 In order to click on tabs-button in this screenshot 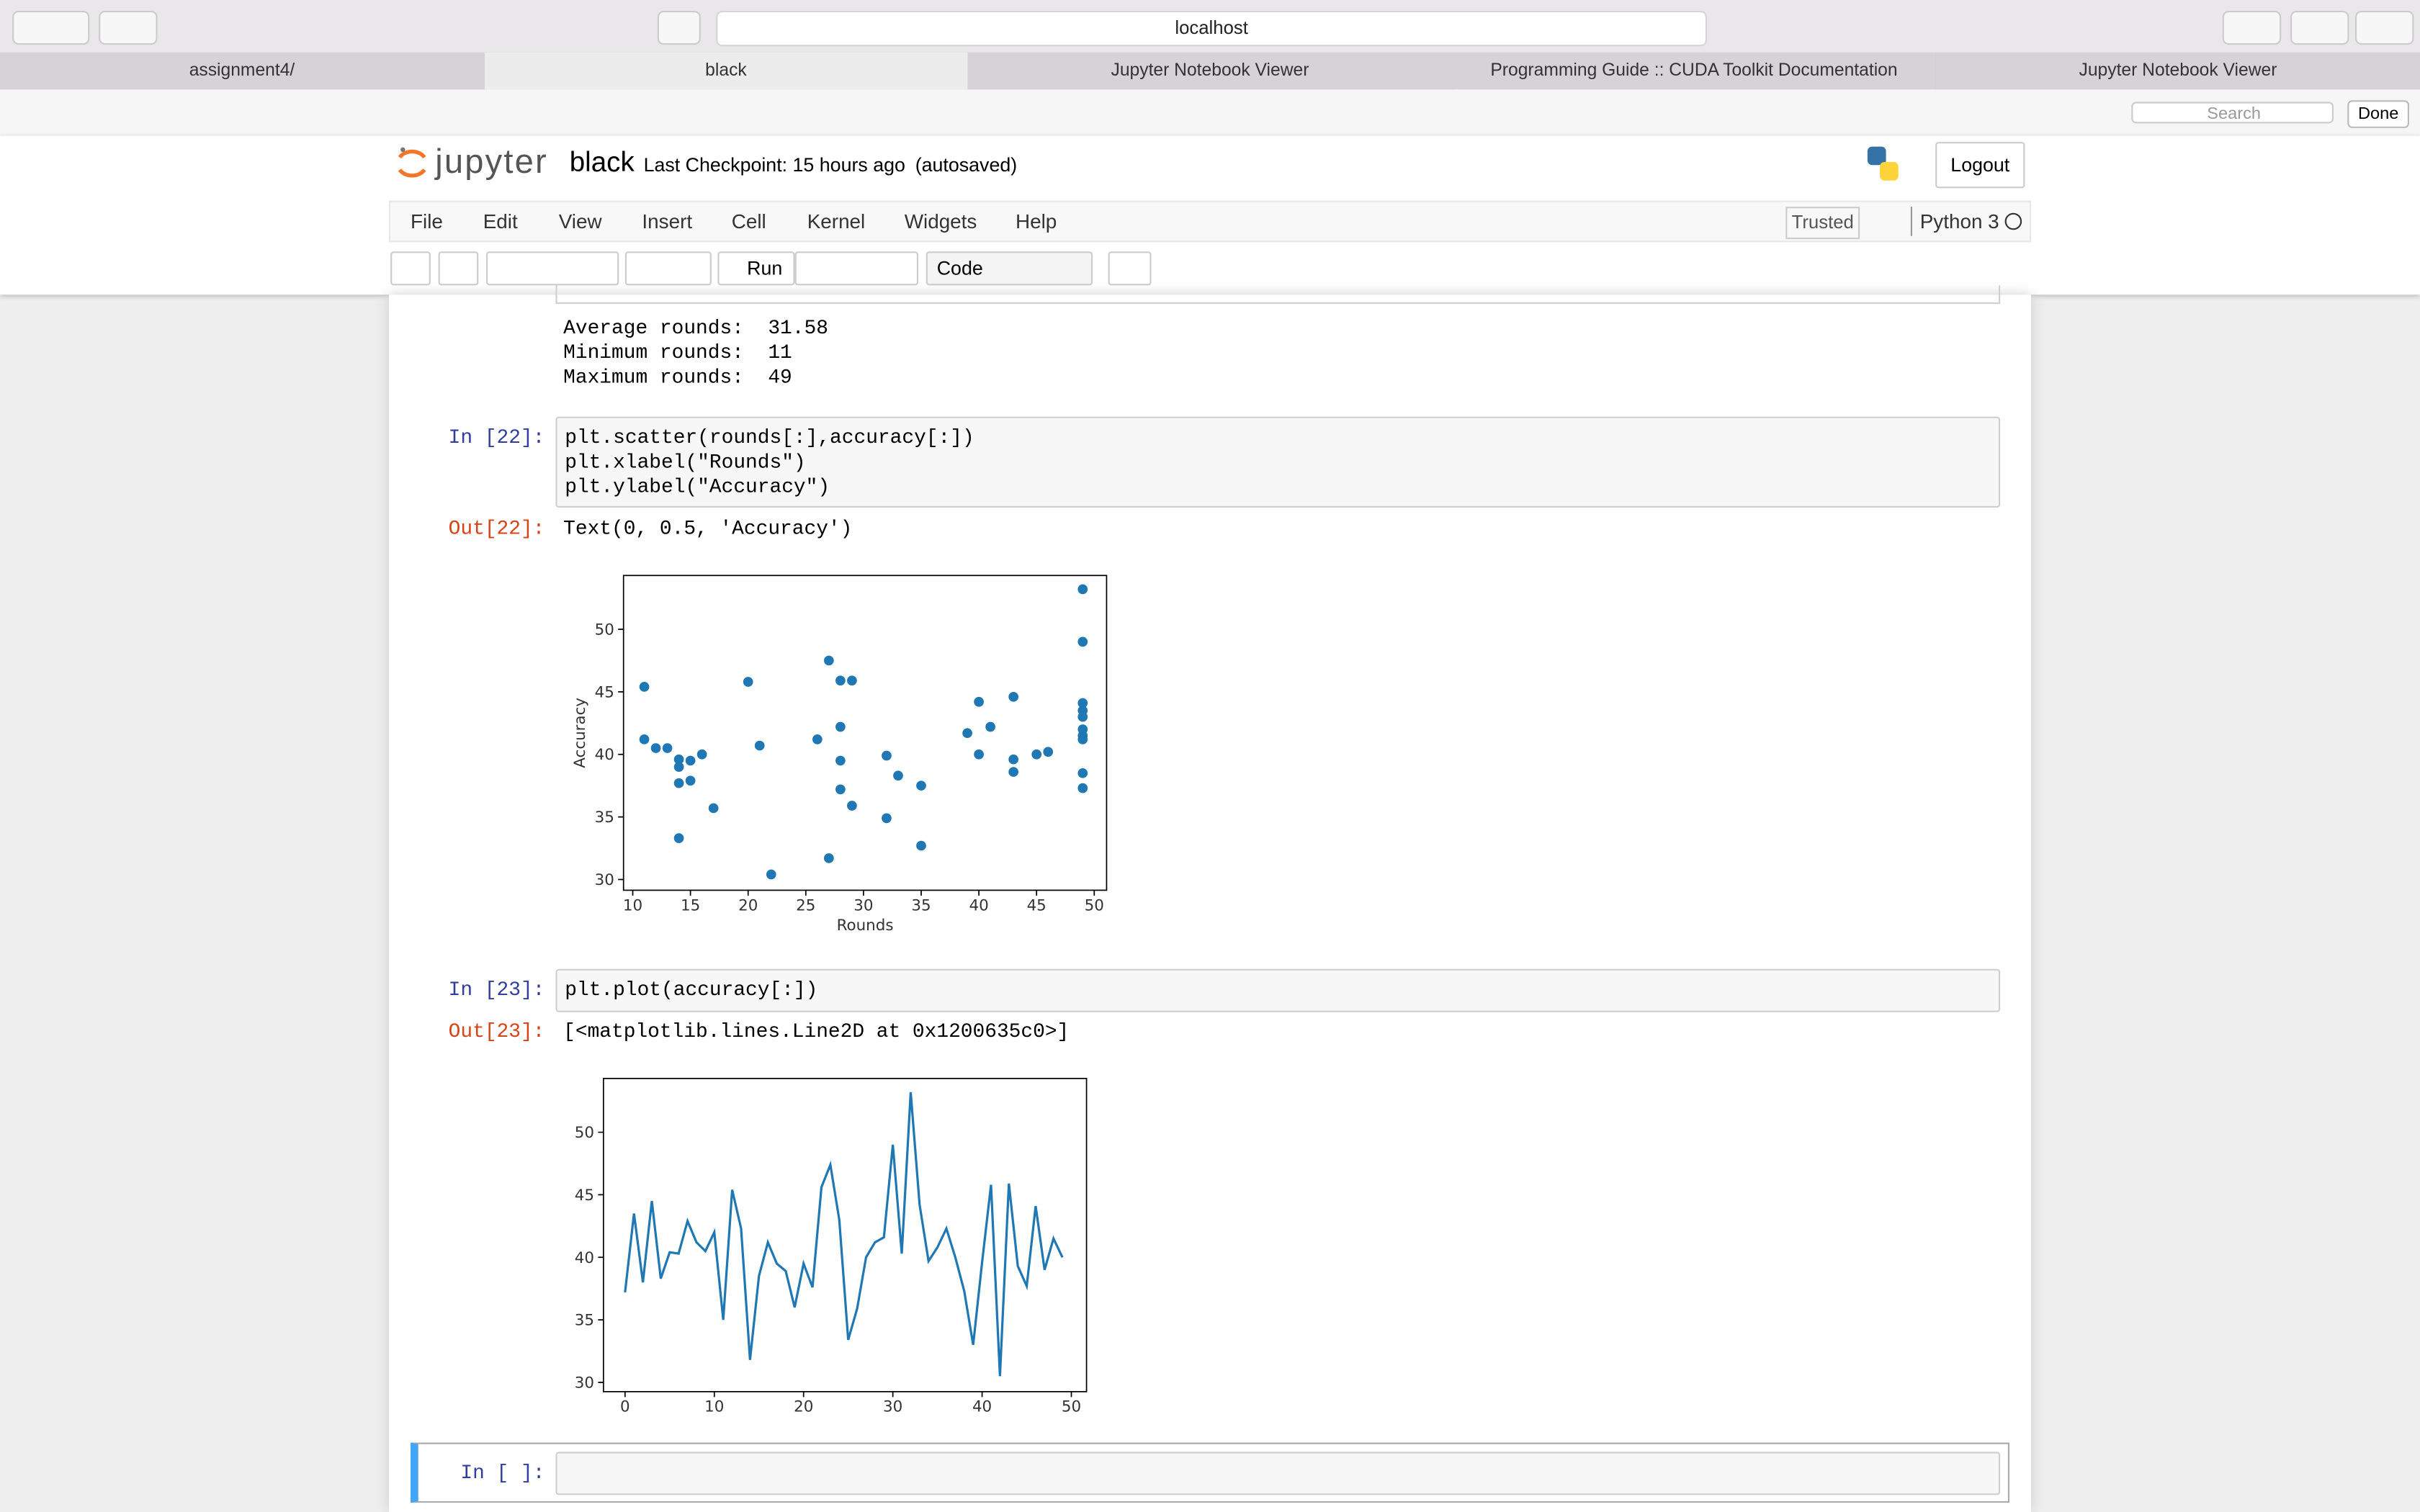, I will do `click(2384, 28)`.